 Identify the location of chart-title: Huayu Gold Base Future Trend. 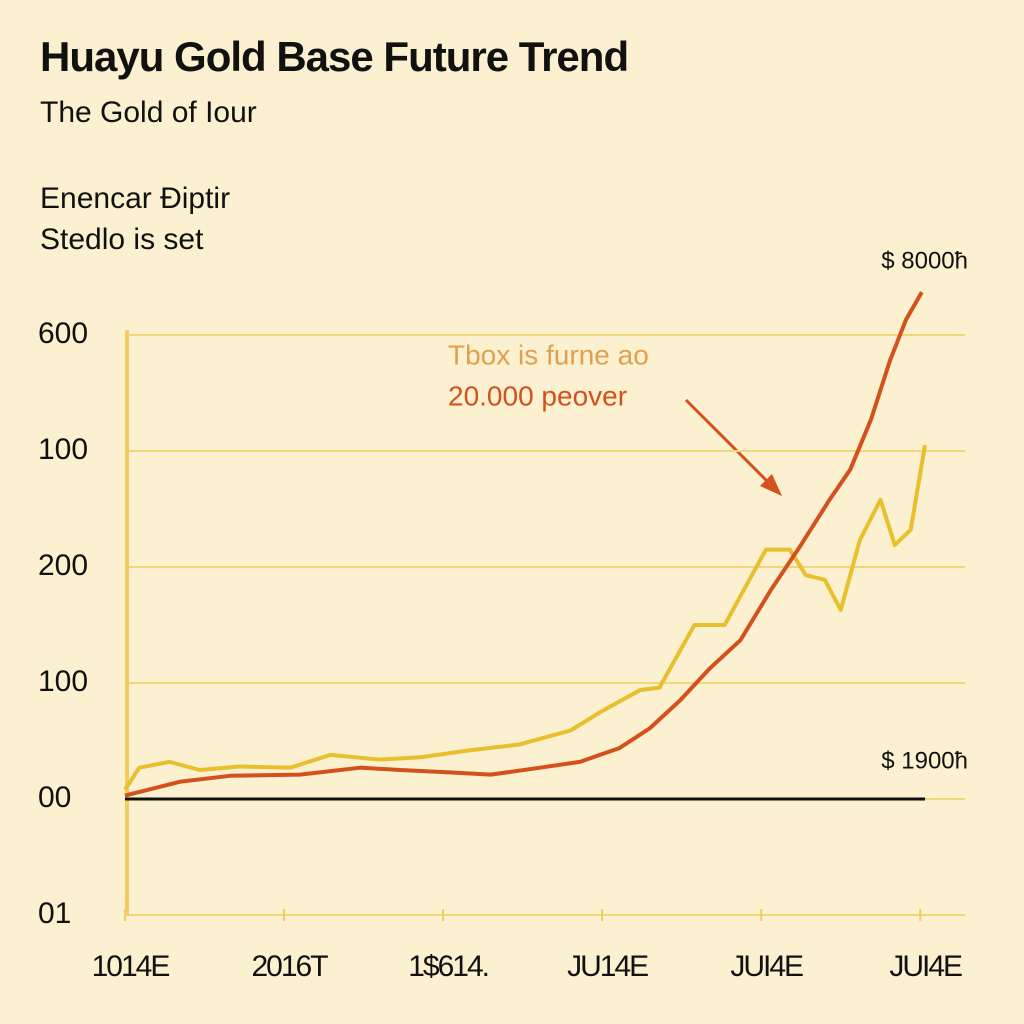
(334, 56).